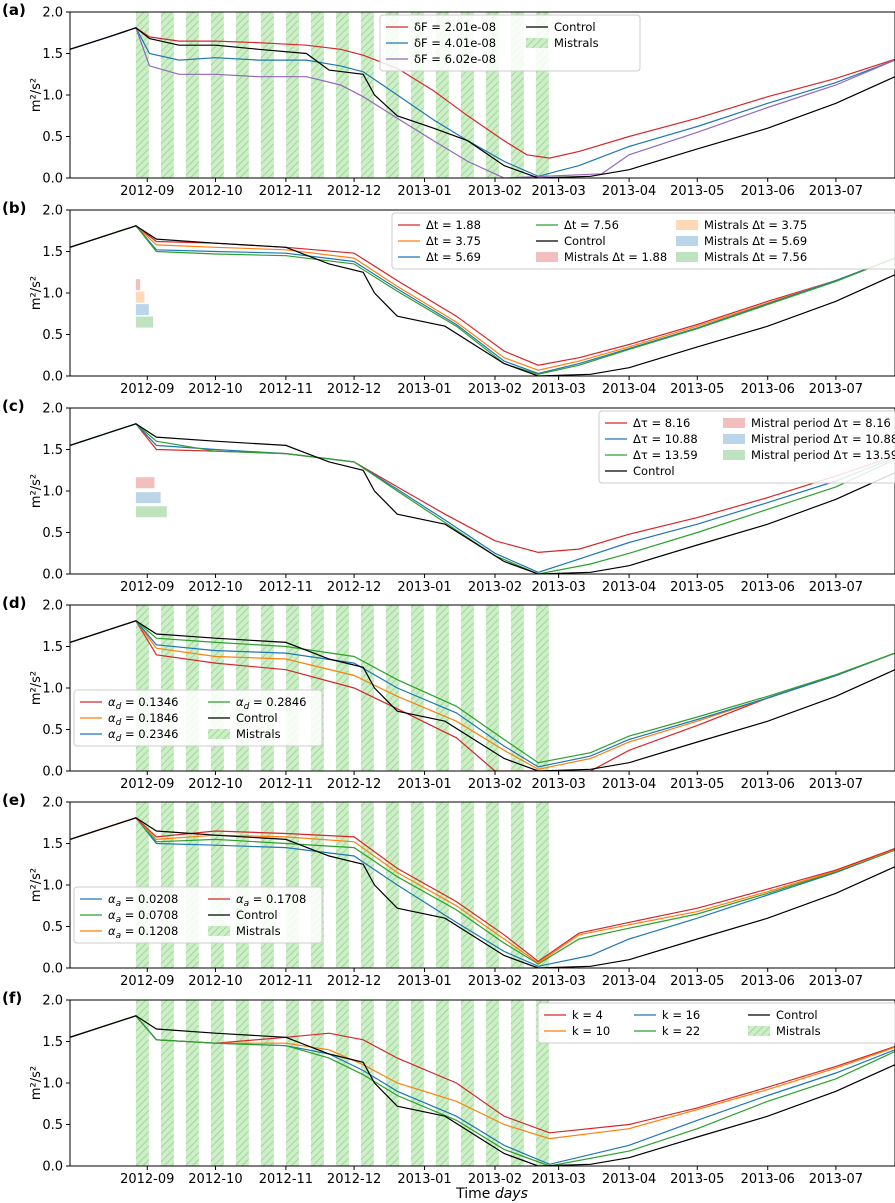 This screenshot has width=895, height=1203. What do you see at coordinates (491, 1194) in the screenshot?
I see `x-axis-label: Time days` at bounding box center [491, 1194].